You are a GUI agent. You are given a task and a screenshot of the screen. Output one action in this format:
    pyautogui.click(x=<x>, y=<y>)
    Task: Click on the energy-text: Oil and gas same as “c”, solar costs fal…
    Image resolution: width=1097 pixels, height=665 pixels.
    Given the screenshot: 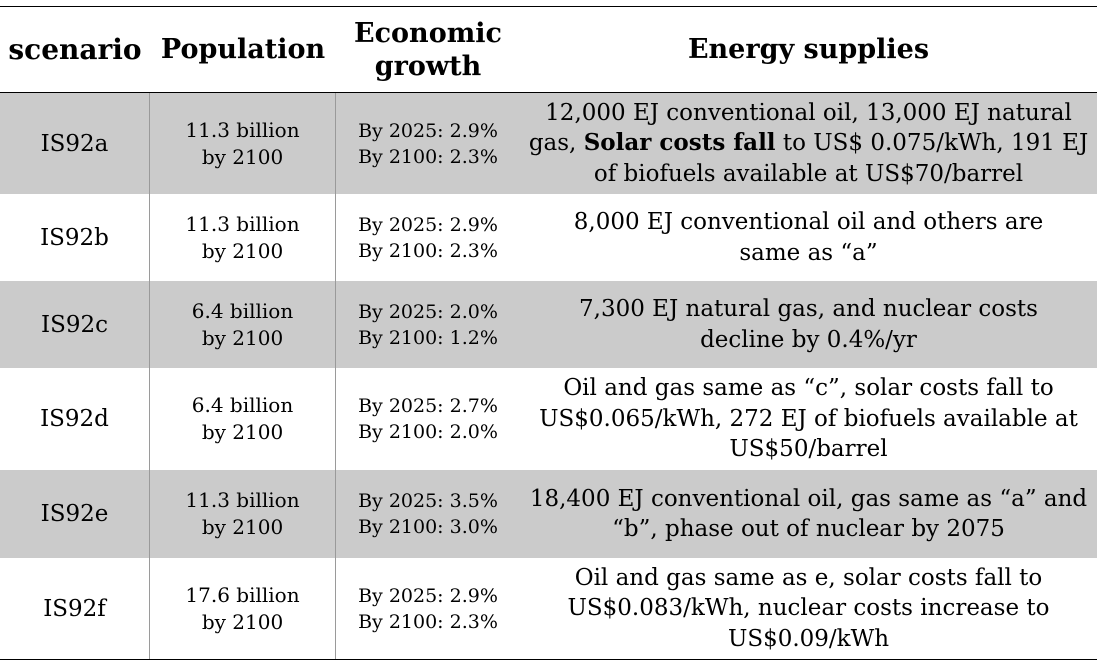 What is the action you would take?
    pyautogui.click(x=808, y=419)
    